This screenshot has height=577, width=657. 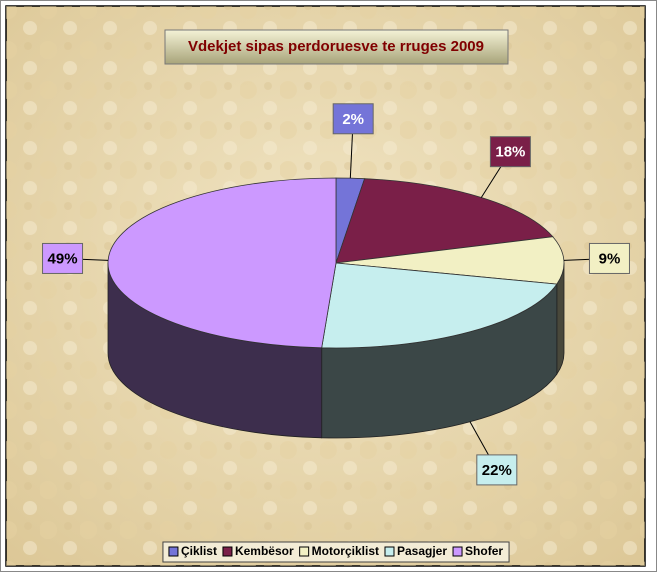 I want to click on data-label: 49%, so click(x=63, y=258).